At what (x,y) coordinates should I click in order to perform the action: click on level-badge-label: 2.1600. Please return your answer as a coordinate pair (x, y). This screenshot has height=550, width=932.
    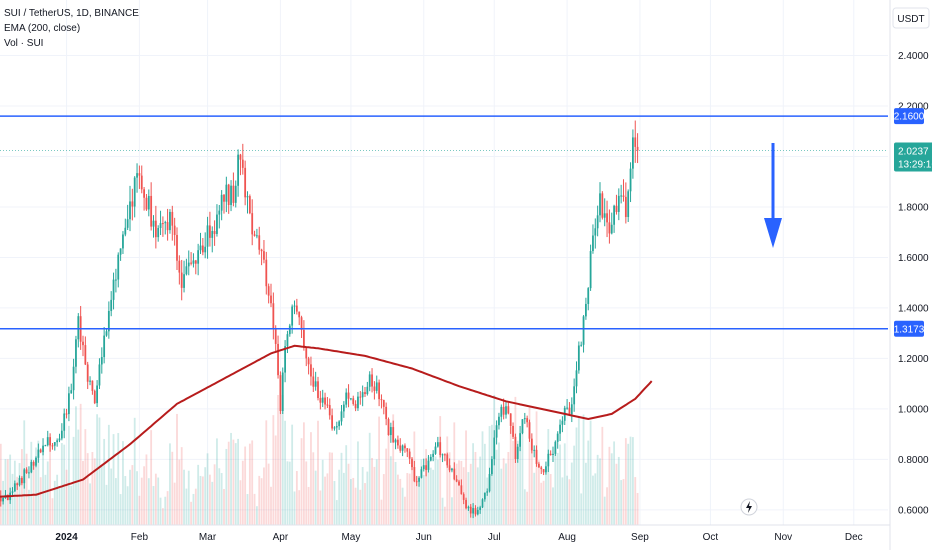
    Looking at the image, I should click on (909, 117).